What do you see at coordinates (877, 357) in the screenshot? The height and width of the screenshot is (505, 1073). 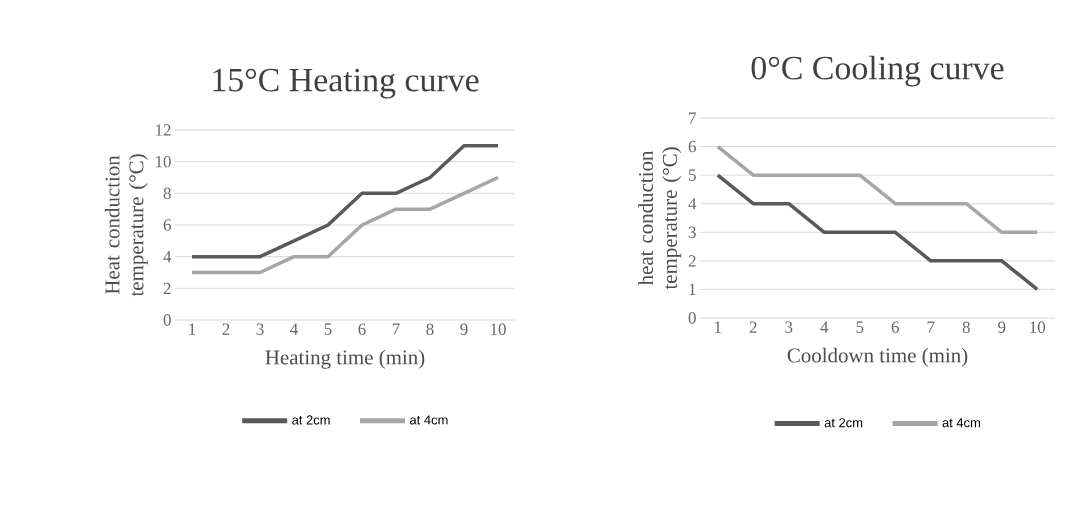 I see `x-axis-title: Cooldown time (min)` at bounding box center [877, 357].